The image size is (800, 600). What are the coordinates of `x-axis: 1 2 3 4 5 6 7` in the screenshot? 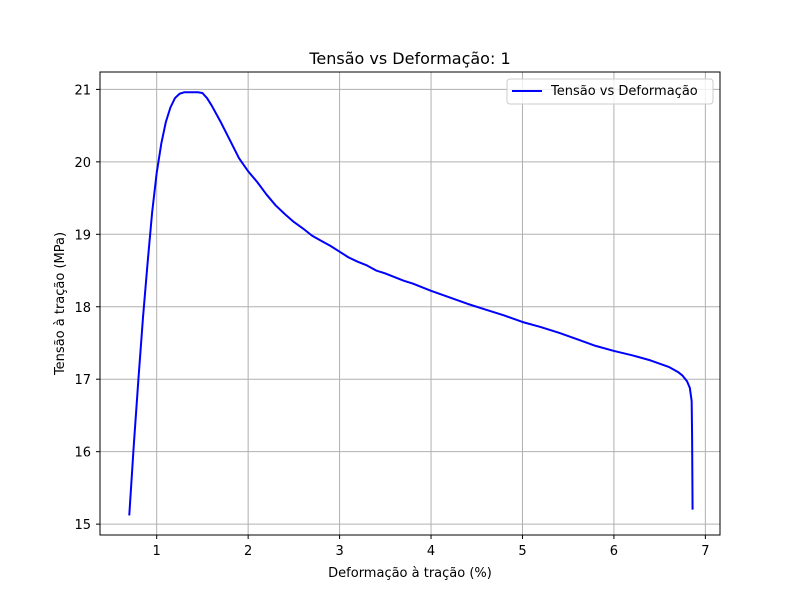 It's located at (431, 547).